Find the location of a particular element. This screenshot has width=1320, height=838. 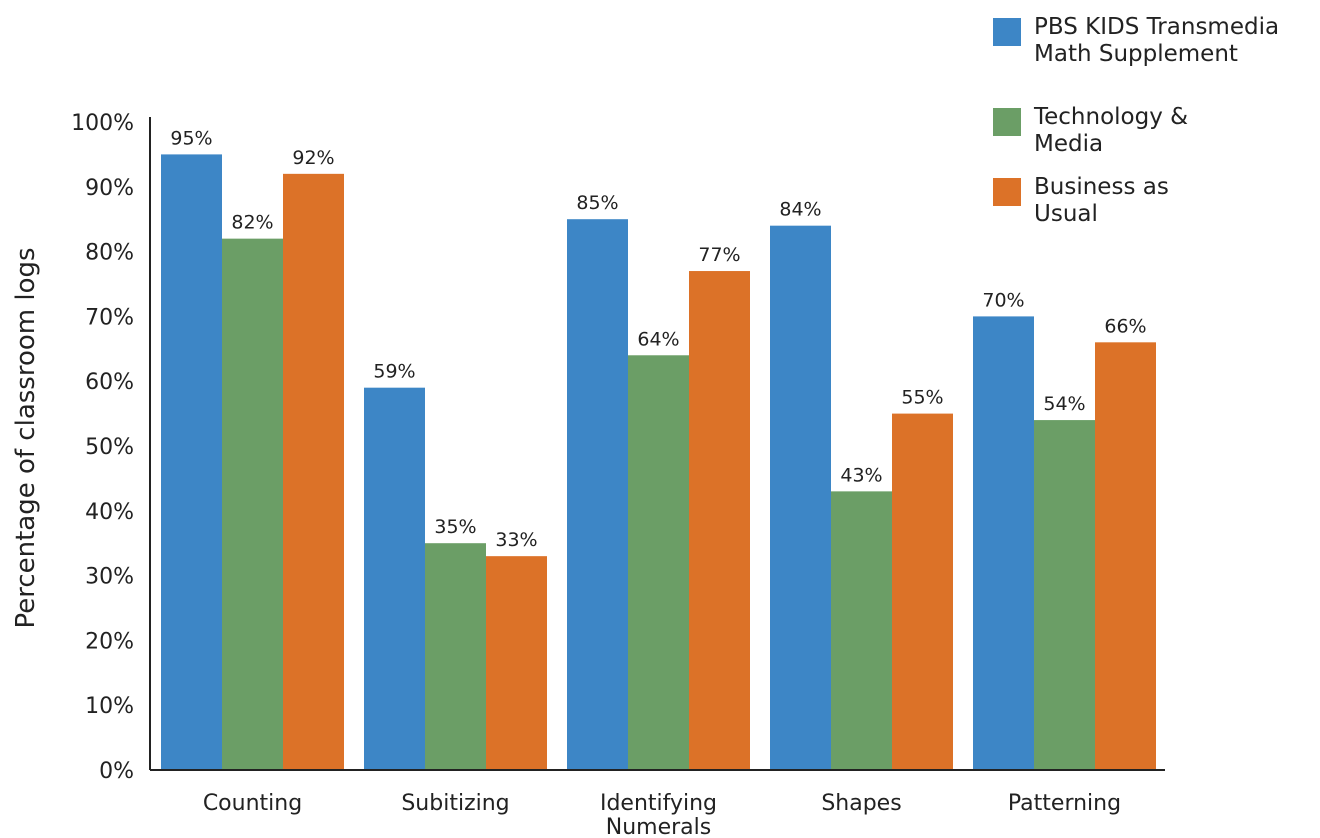

data-label: 59% is located at coordinates (394, 372).